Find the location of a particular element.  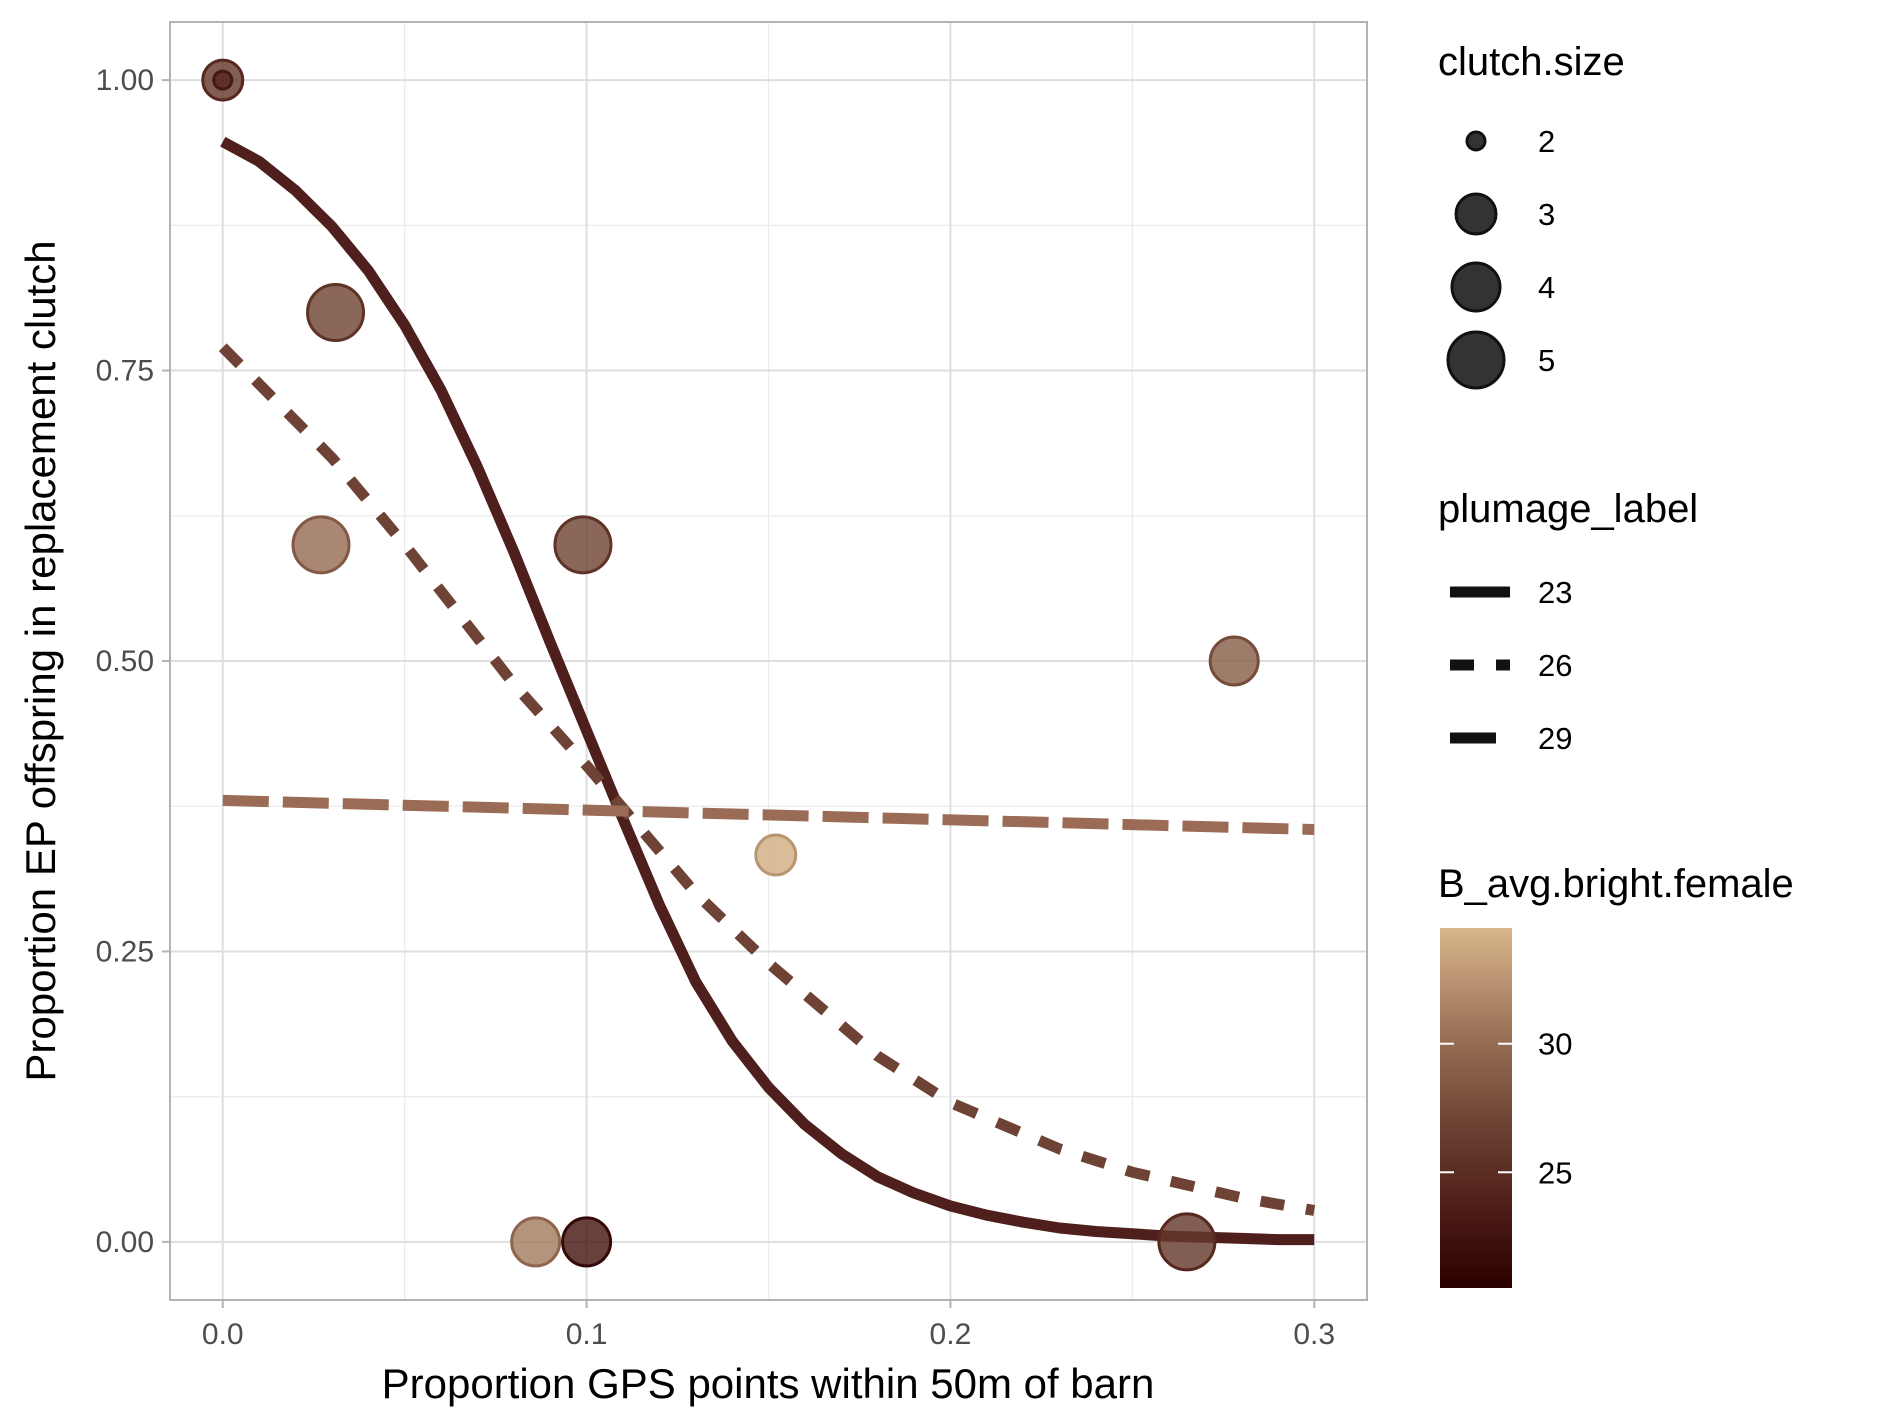

colorbar-tick-label: 30 is located at coordinates (1555, 1044).